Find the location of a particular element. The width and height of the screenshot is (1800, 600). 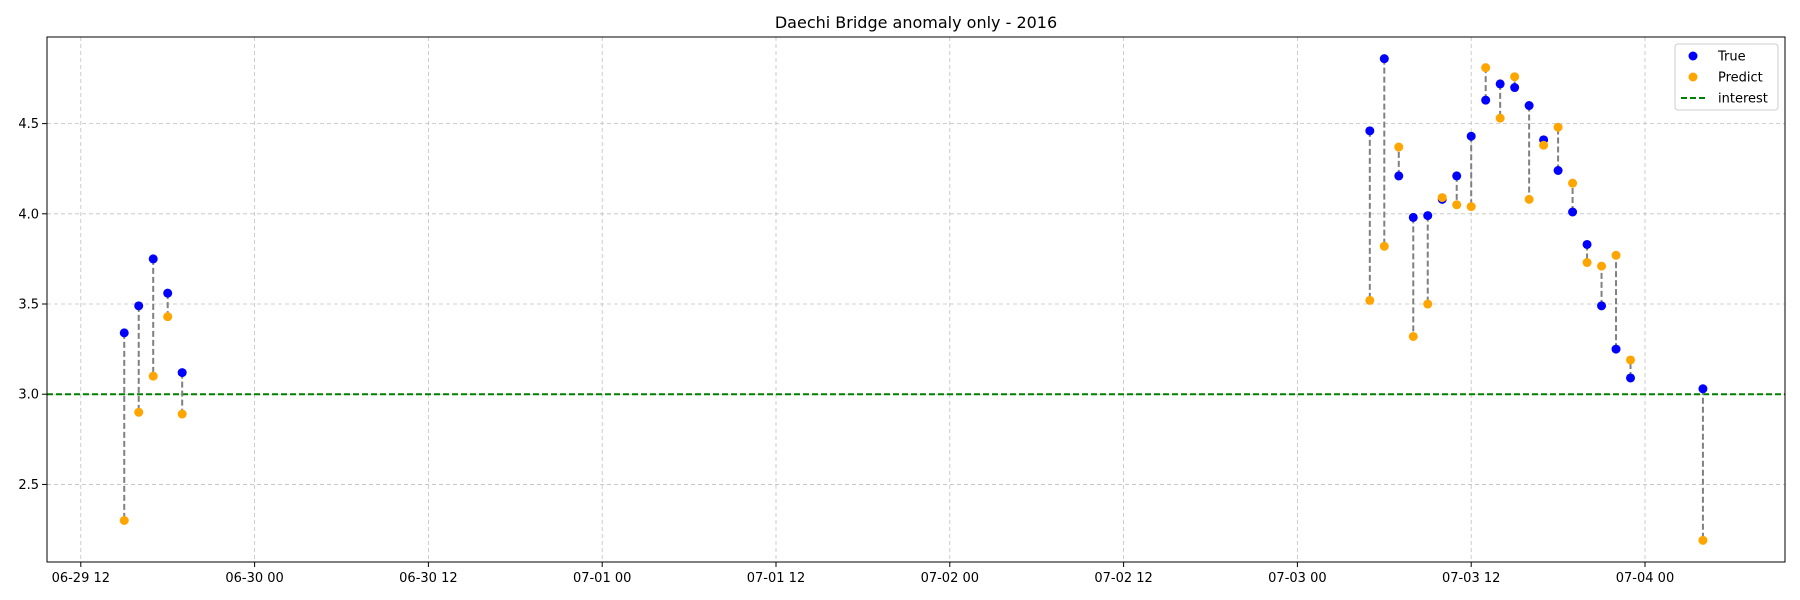

y-tick-label: 3.5 is located at coordinates (28, 305).